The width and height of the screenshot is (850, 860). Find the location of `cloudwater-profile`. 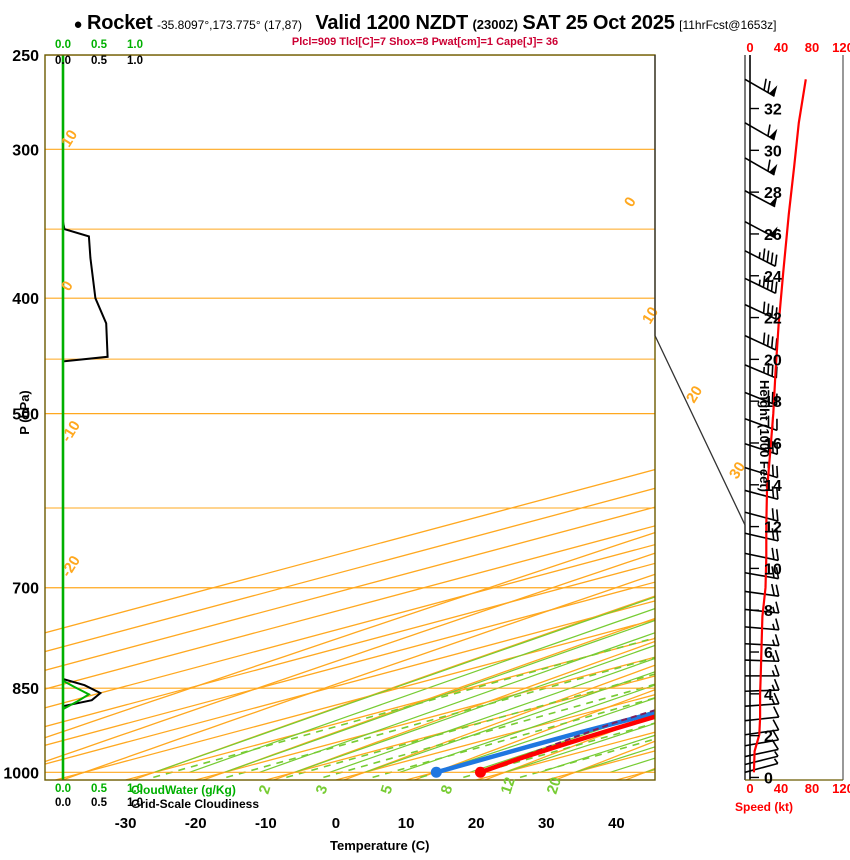

cloudwater-profile is located at coordinates (76, 694).